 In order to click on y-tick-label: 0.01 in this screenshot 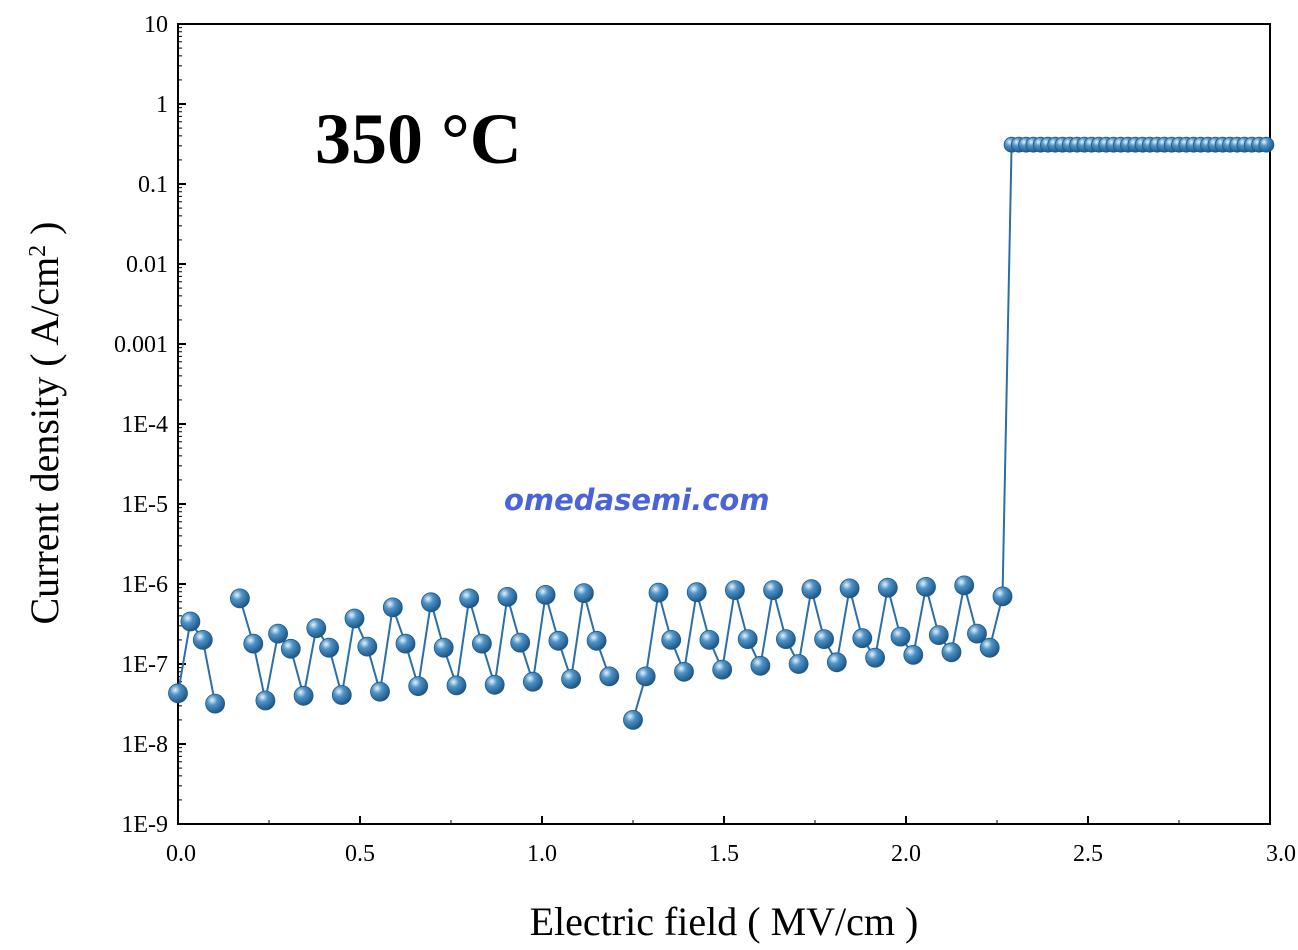, I will do `click(147, 265)`.